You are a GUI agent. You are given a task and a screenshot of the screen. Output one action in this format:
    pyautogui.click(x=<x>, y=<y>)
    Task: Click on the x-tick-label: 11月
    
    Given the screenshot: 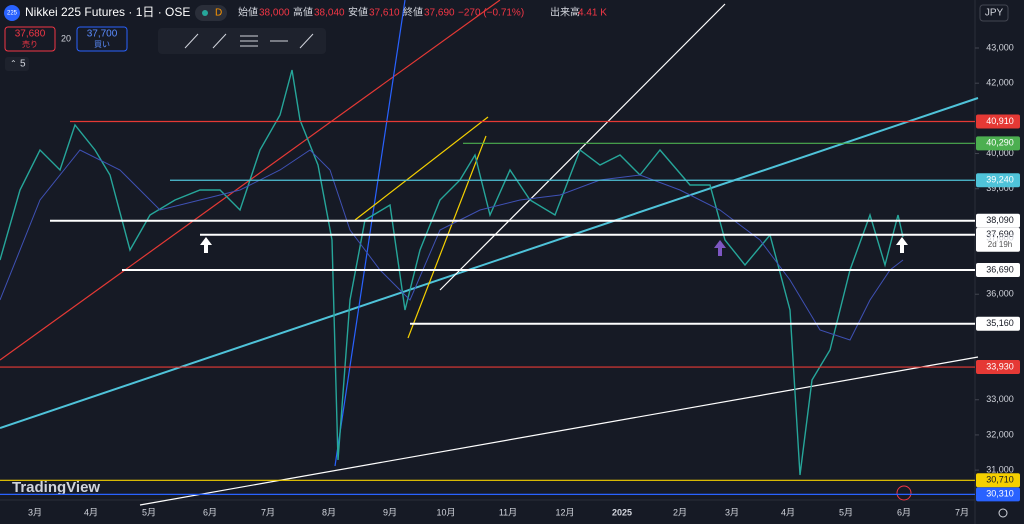 What is the action you would take?
    pyautogui.click(x=508, y=512)
    